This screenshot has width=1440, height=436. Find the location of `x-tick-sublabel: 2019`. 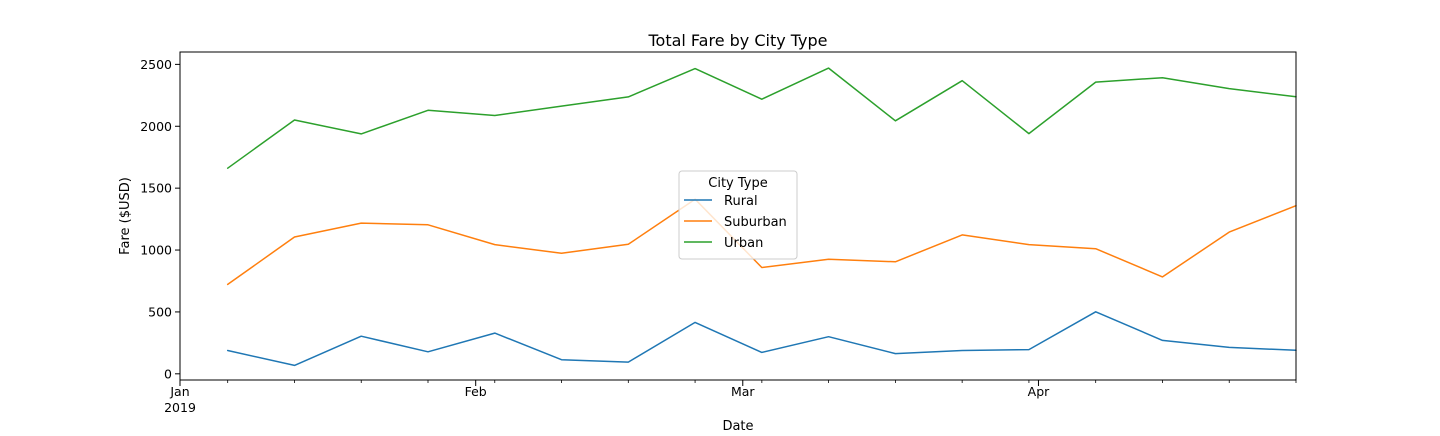

x-tick-sublabel: 2019 is located at coordinates (180, 407).